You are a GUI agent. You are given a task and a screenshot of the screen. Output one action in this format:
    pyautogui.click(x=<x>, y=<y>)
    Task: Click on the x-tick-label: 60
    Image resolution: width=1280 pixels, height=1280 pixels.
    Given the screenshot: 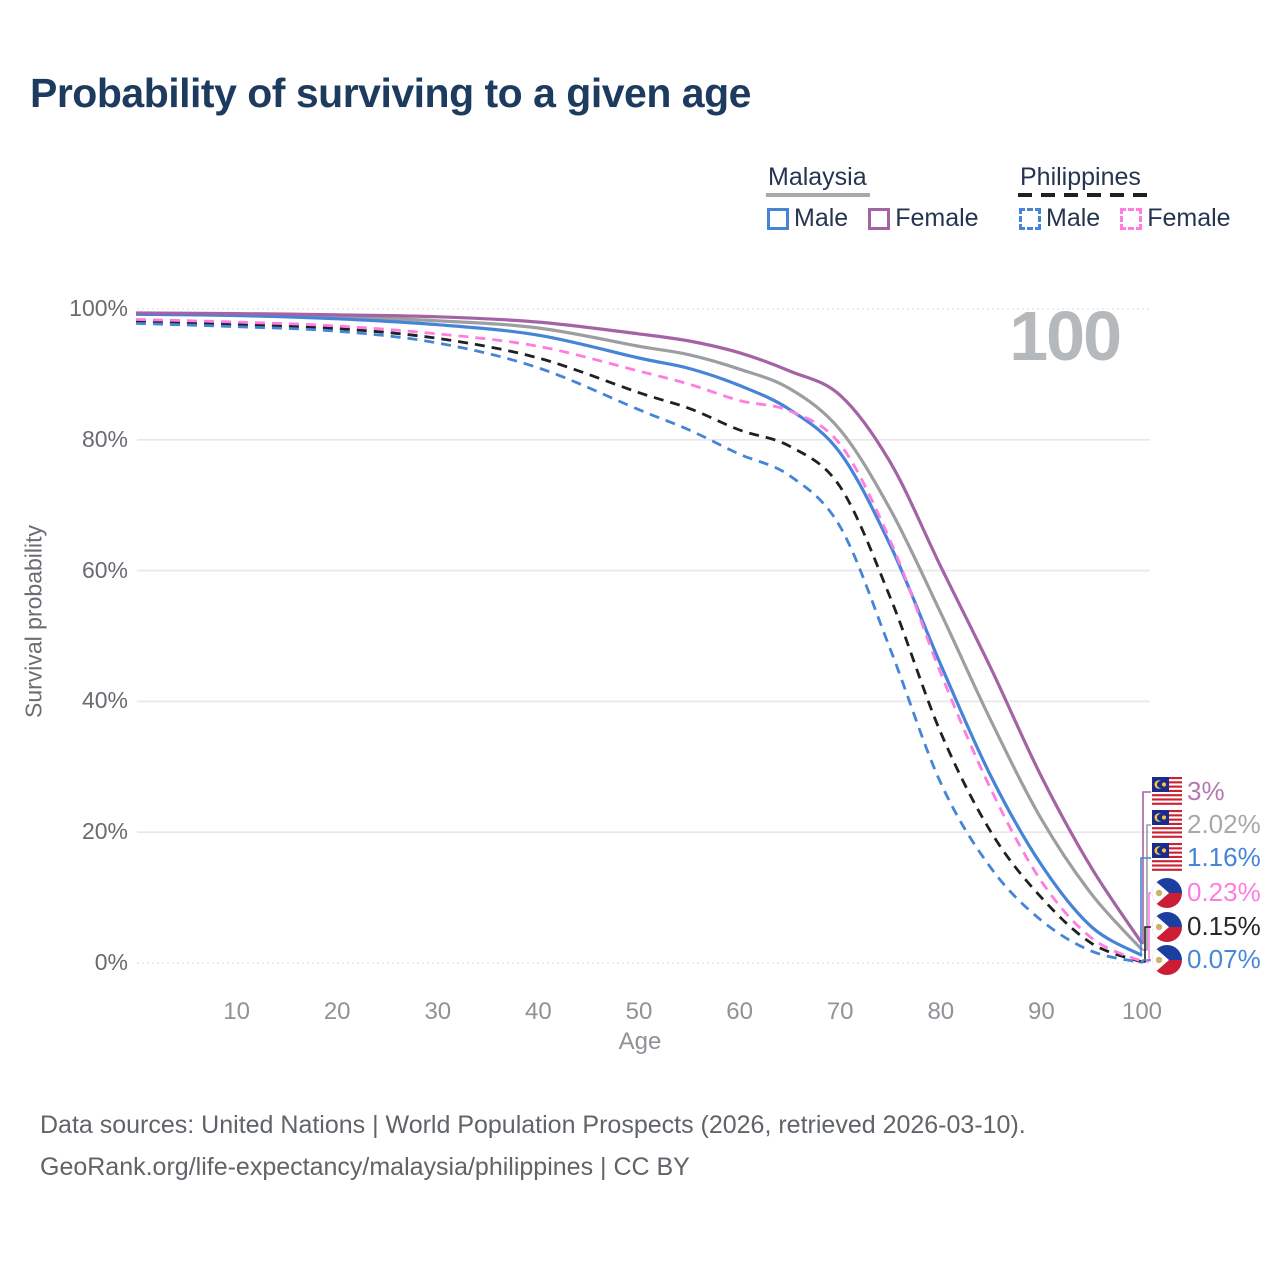 What is the action you would take?
    pyautogui.click(x=739, y=1011)
    